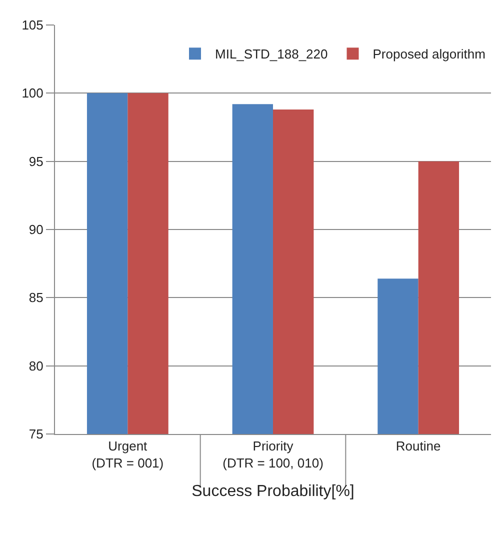 The width and height of the screenshot is (501, 539). I want to click on y-tick-label: 80, so click(36, 366).